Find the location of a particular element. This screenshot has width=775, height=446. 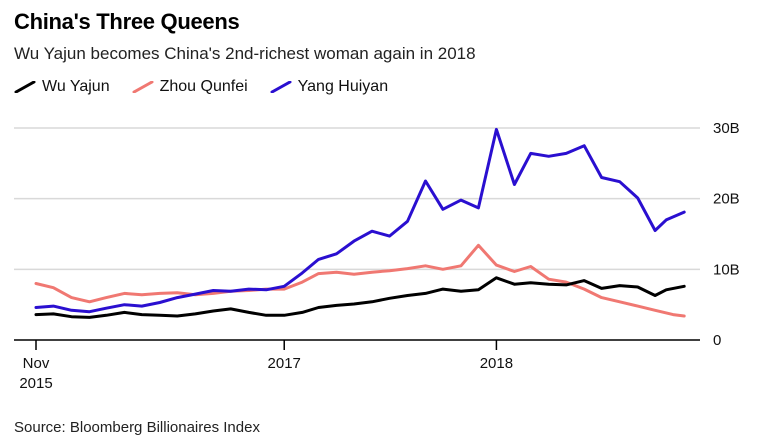

y-tick-label: 0 is located at coordinates (717, 340).